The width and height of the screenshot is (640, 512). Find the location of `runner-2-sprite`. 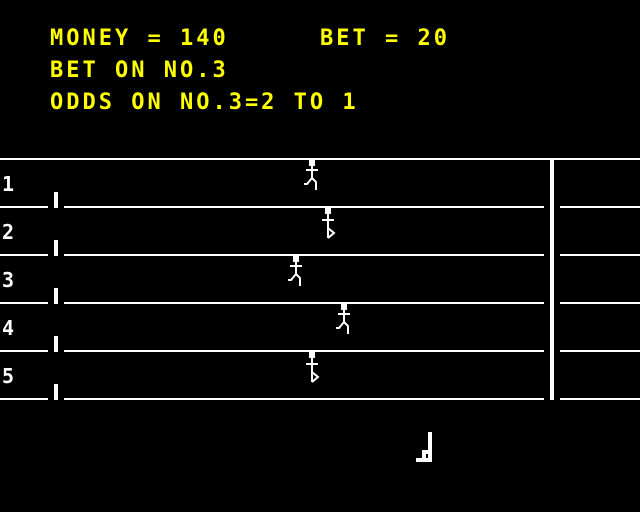

runner-2-sprite is located at coordinates (329, 223).